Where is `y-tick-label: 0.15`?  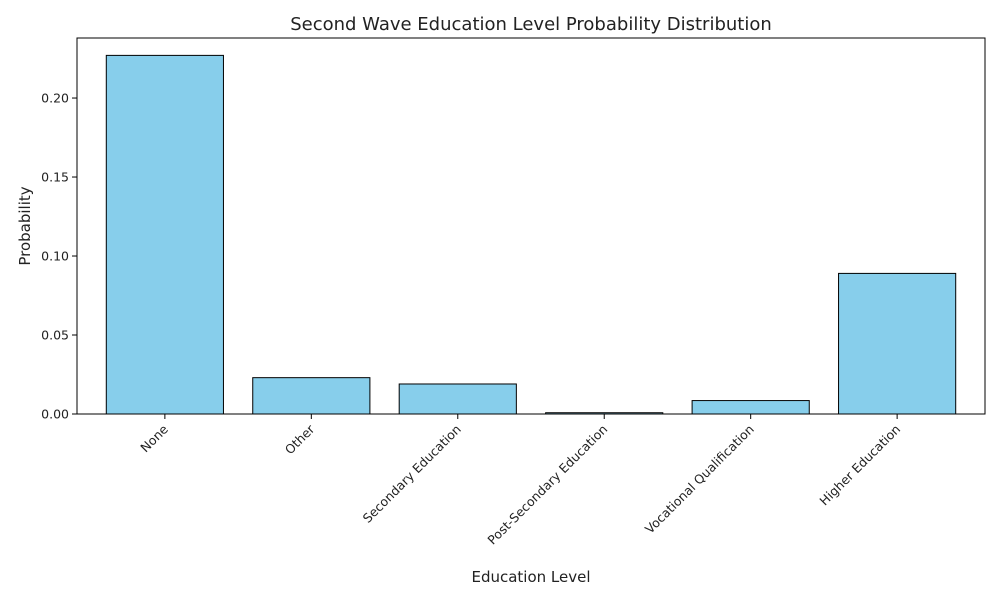 y-tick-label: 0.15 is located at coordinates (55, 177).